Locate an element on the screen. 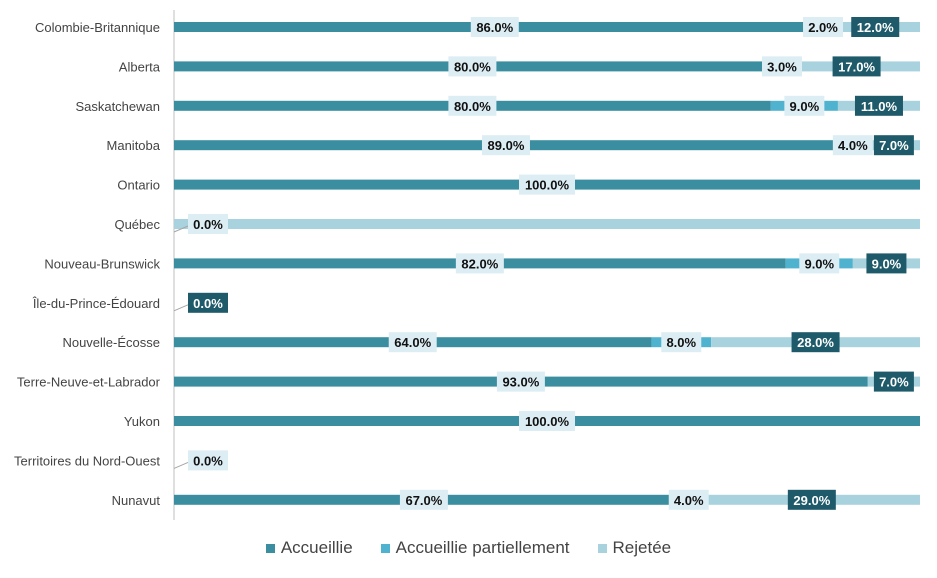 The width and height of the screenshot is (937, 578). data-label-bg-accueillie-terre-neuve-et-labrador is located at coordinates (520, 381).